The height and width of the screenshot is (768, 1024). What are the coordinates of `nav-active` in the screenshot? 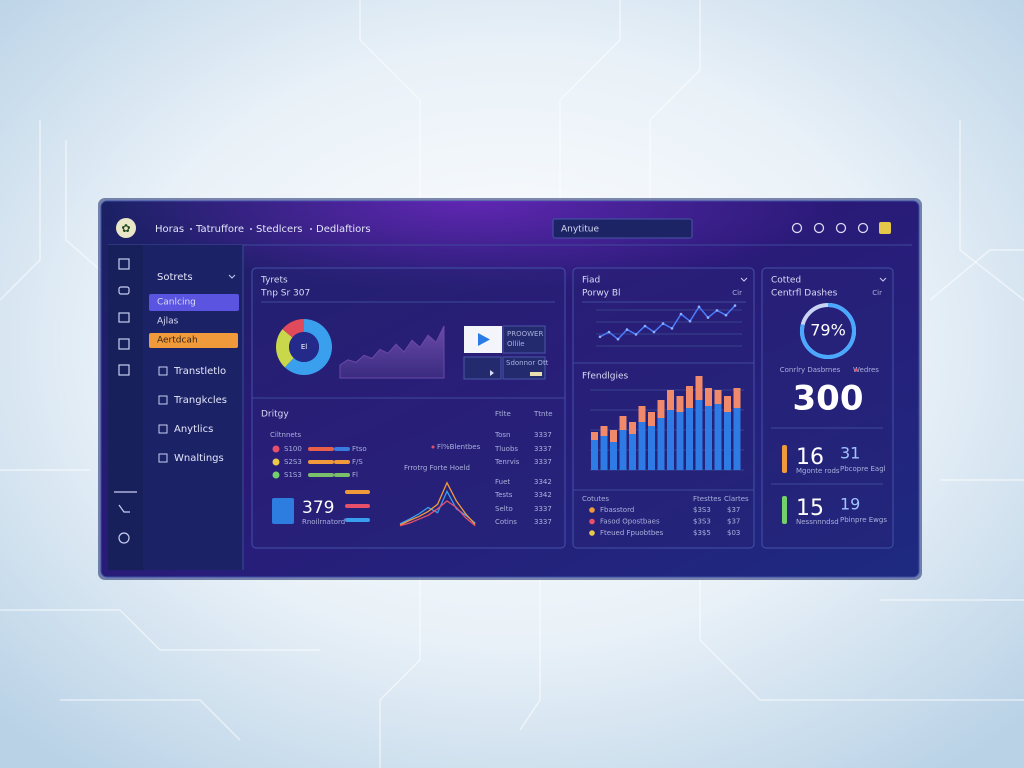 It's located at (194, 302).